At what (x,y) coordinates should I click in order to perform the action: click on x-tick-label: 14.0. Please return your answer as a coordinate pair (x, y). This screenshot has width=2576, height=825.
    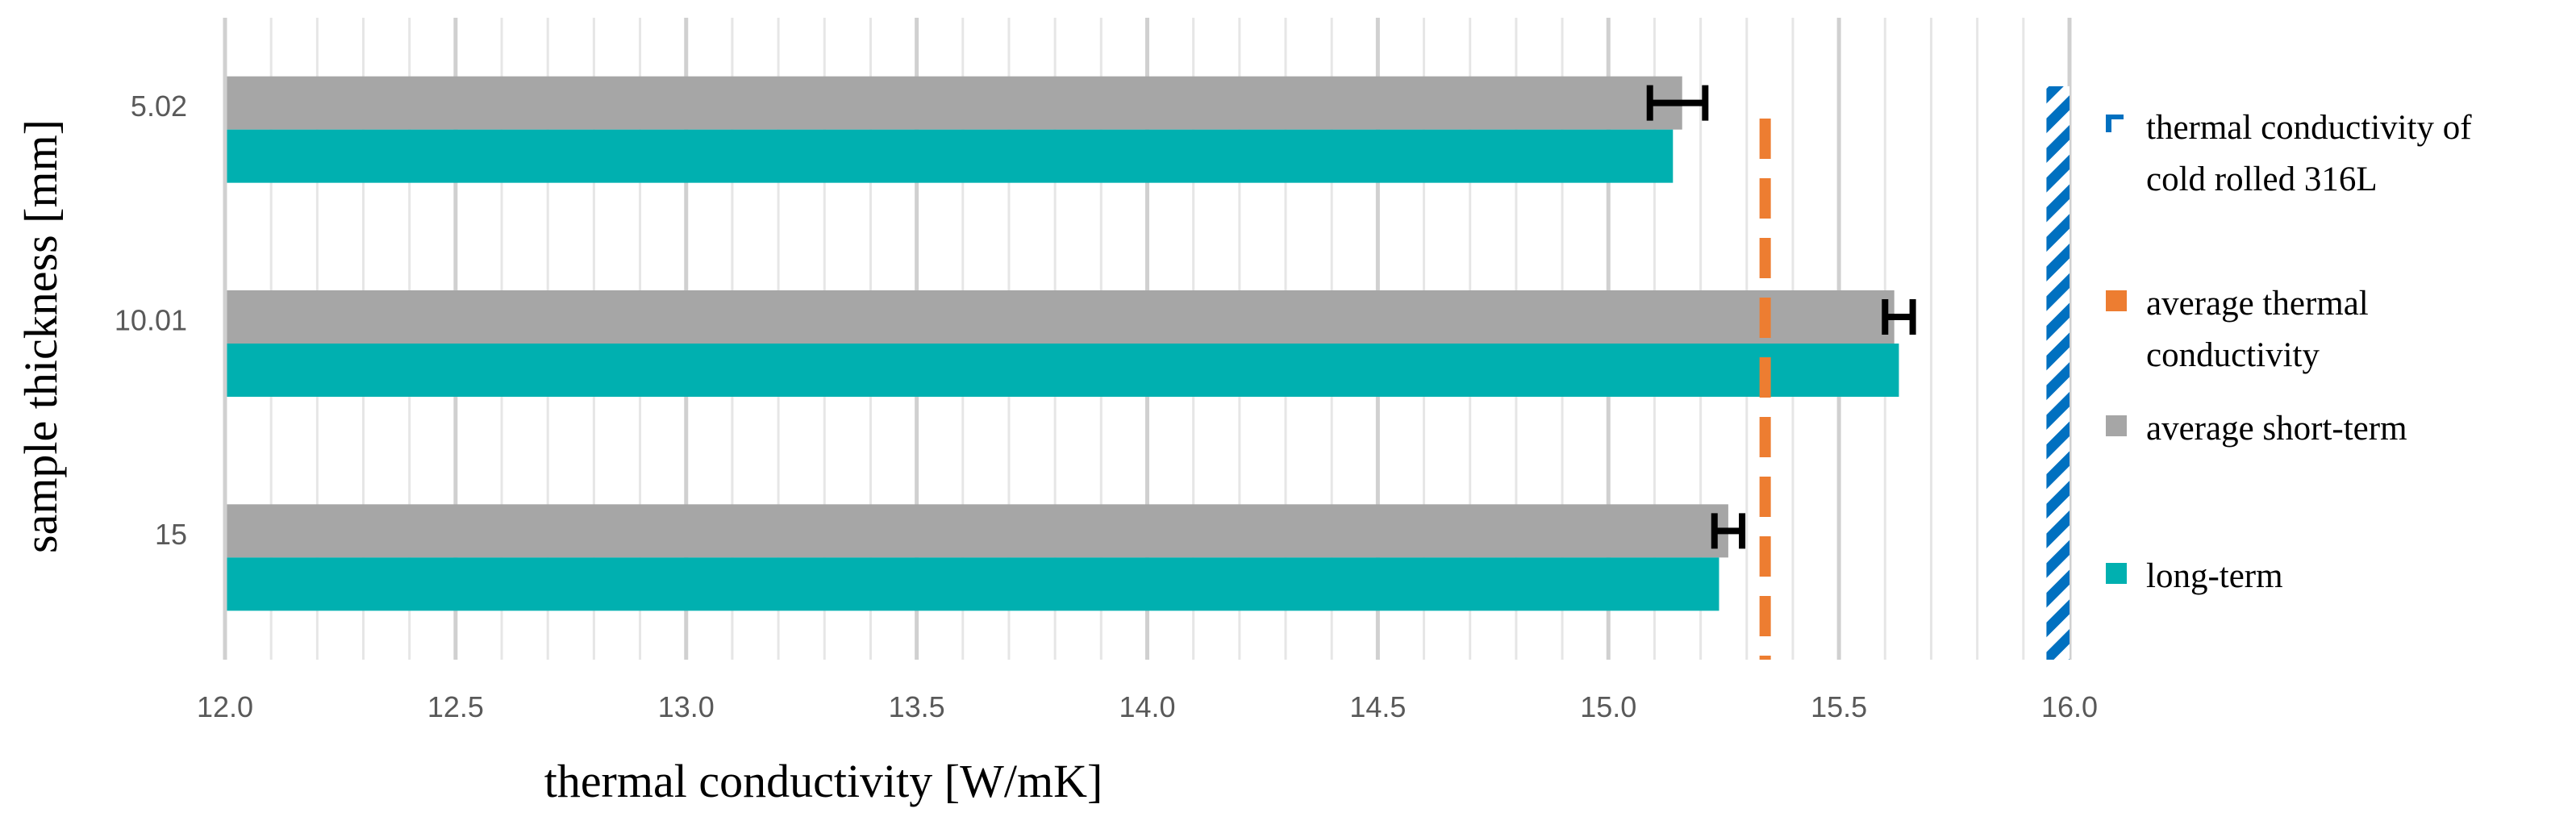
    Looking at the image, I should click on (1147, 706).